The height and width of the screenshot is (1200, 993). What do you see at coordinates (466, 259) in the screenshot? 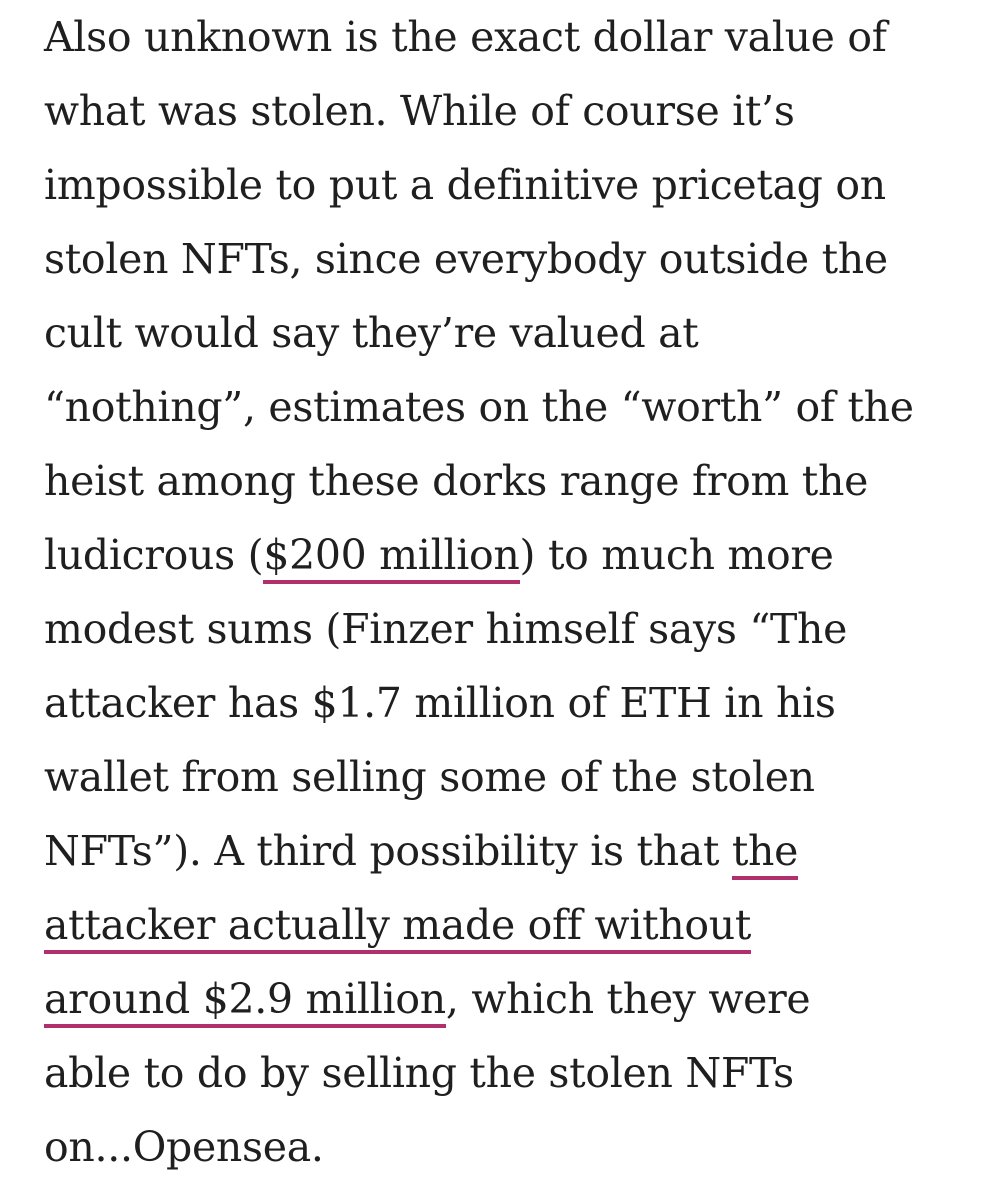
I see `text-line: stolen NFTs, since everybody outside the` at bounding box center [466, 259].